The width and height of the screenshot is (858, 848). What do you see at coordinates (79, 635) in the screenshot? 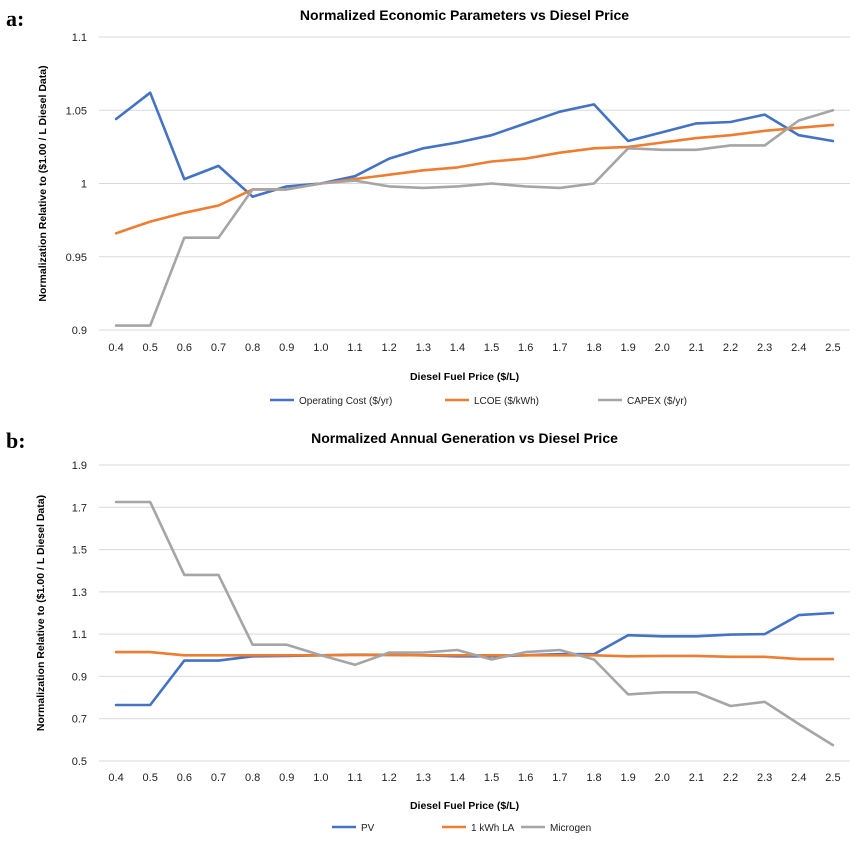
I see `y-tick-label: 1.1` at bounding box center [79, 635].